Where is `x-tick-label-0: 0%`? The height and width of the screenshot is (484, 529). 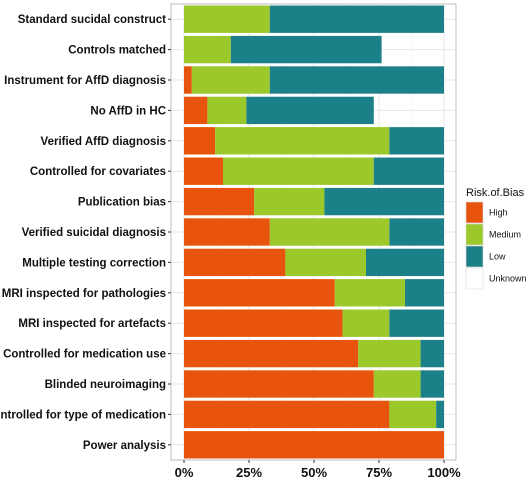
x-tick-label-0: 0% is located at coordinates (184, 472).